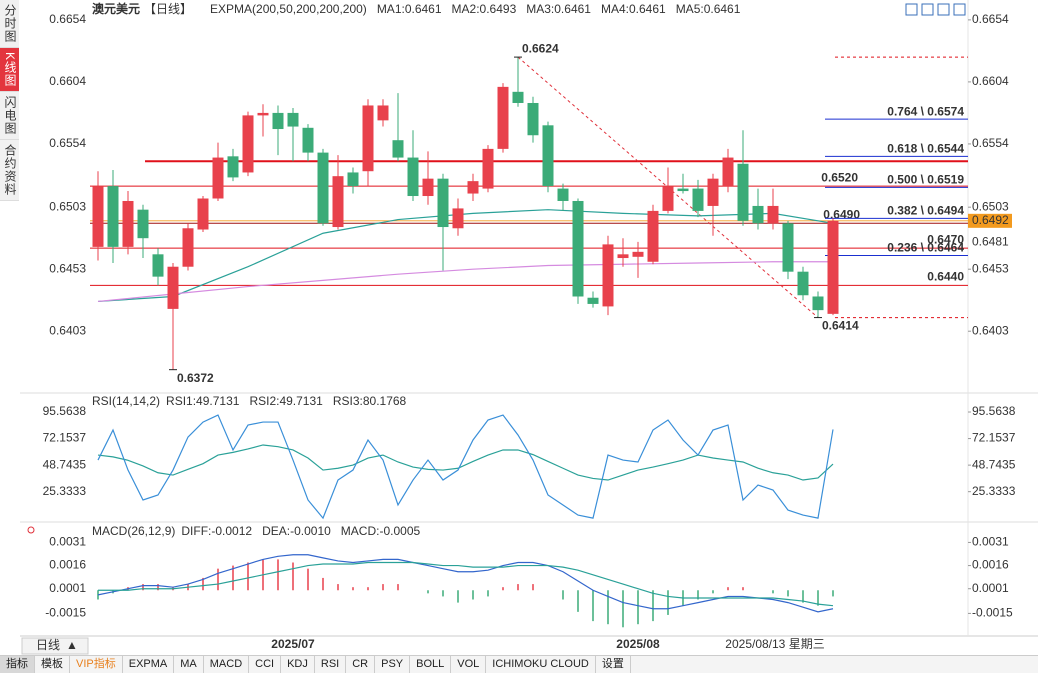 The image size is (1038, 673). Describe the element at coordinates (431, 664) in the screenshot. I see `toolbar-item: BOLL` at that location.